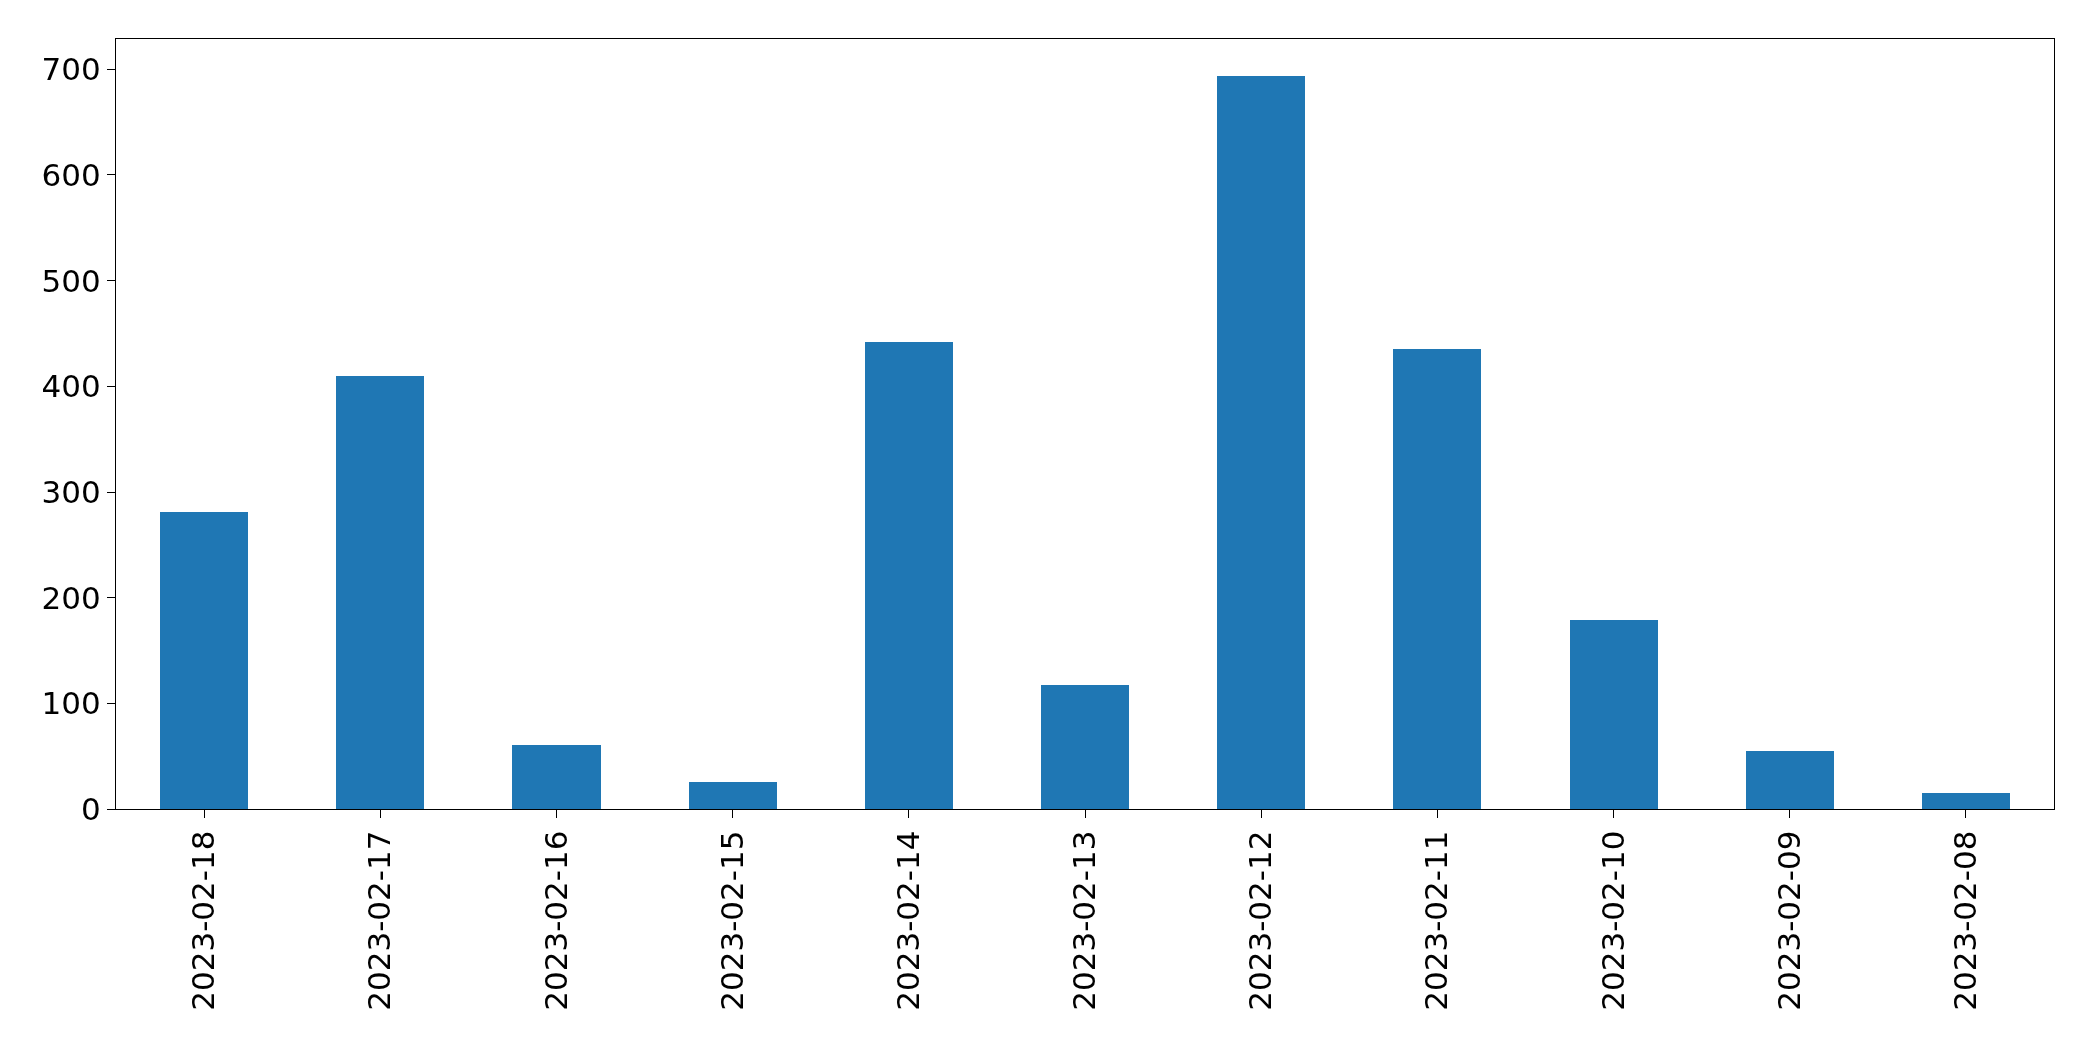 This screenshot has width=2093, height=1061. I want to click on x-tick-label: 2023-02-10, so click(1612, 920).